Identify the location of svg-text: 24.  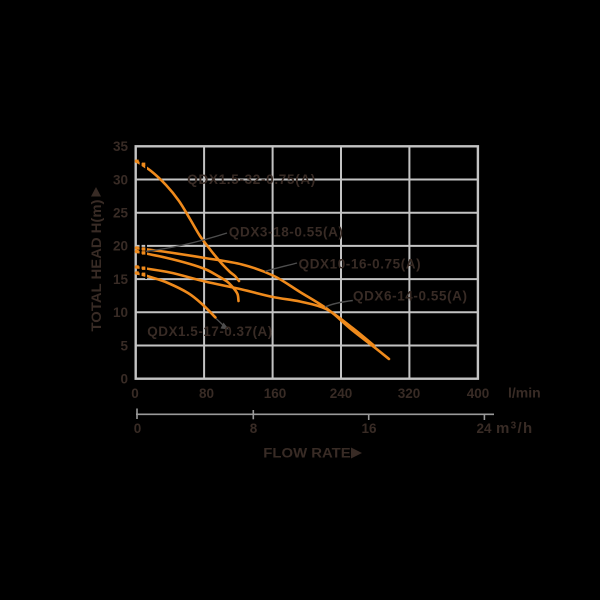
(484, 428).